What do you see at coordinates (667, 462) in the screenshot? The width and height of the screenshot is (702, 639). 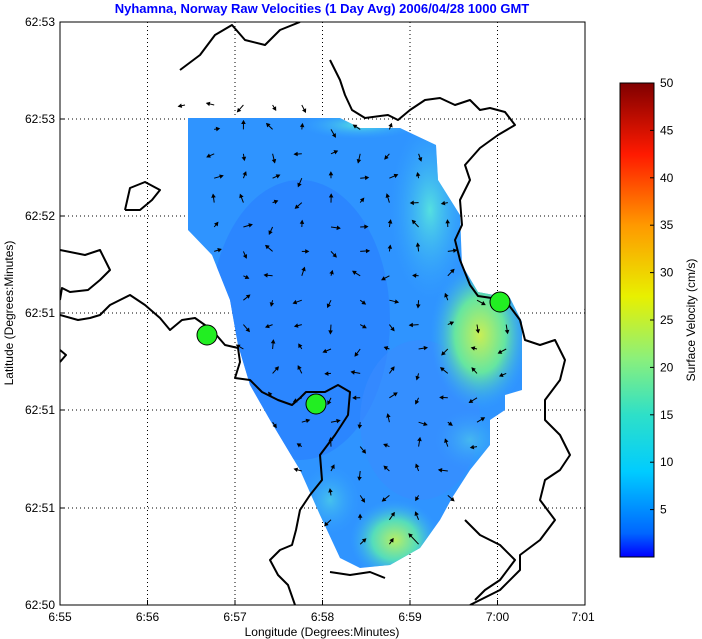 I see `colorbar-tick-label: 10` at bounding box center [667, 462].